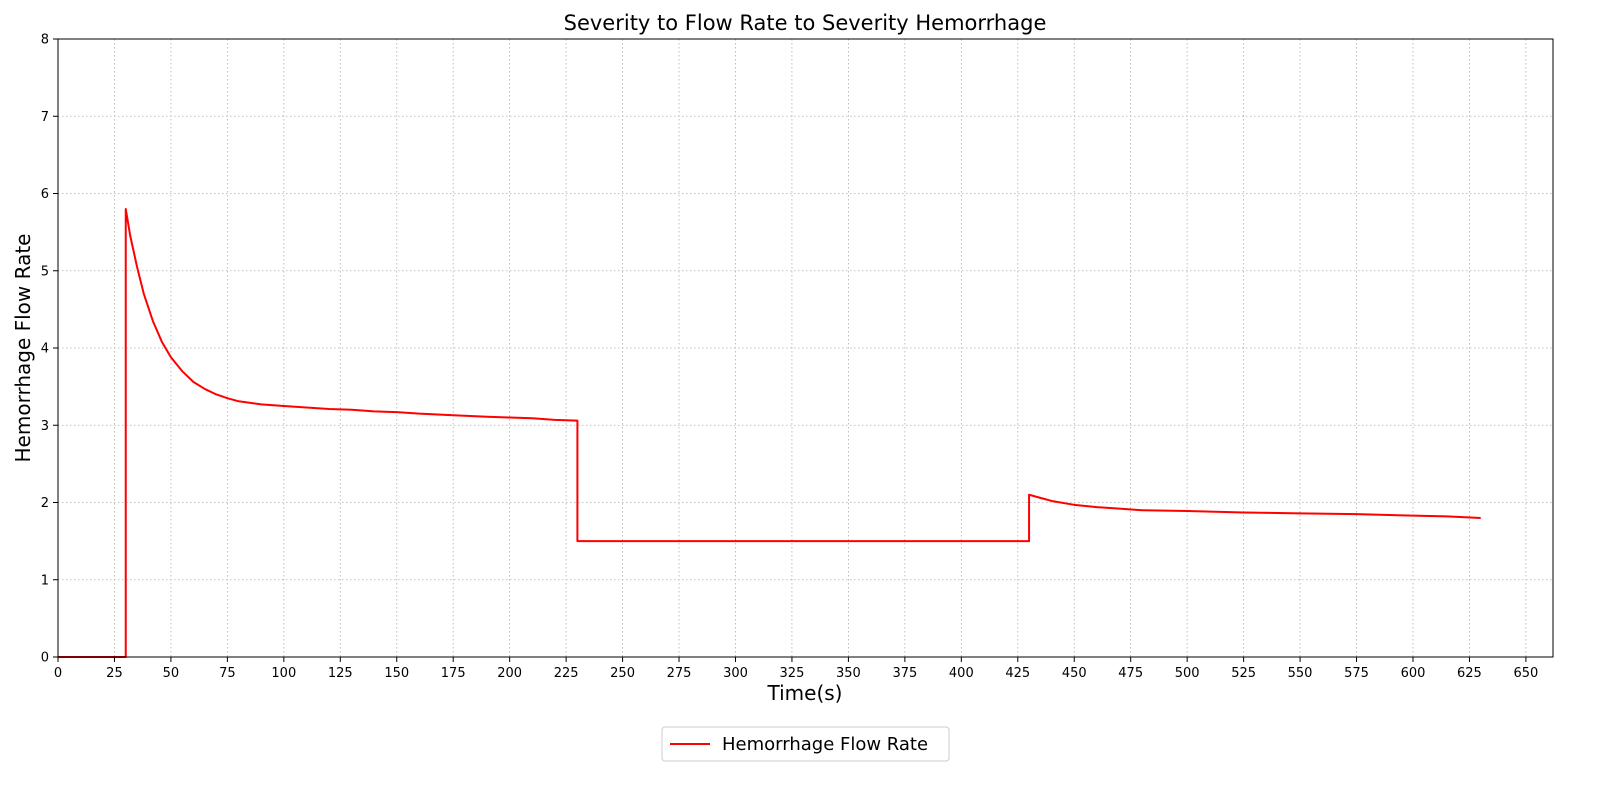 This screenshot has height=800, width=1600. What do you see at coordinates (1413, 673) in the screenshot?
I see `x-tick-label: 600` at bounding box center [1413, 673].